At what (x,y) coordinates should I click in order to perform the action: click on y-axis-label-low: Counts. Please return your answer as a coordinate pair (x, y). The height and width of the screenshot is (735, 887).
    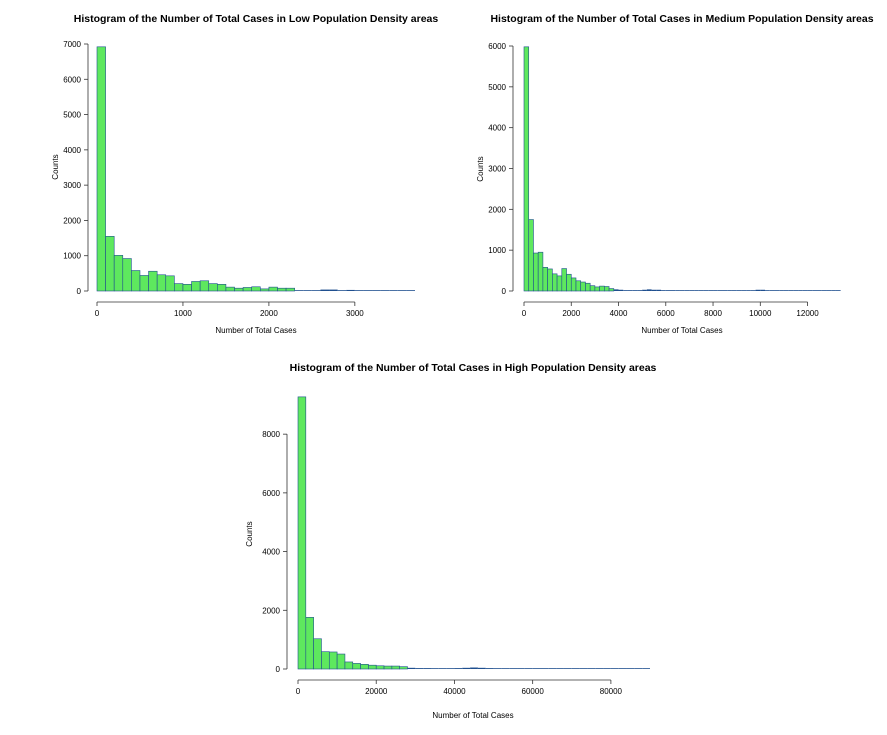
    Looking at the image, I should click on (55, 166).